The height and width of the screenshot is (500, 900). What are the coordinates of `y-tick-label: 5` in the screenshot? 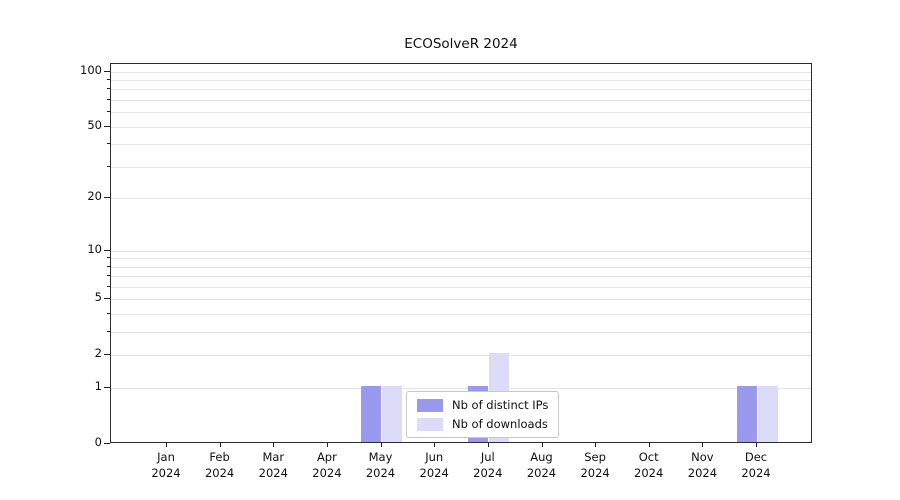 It's located at (98, 297).